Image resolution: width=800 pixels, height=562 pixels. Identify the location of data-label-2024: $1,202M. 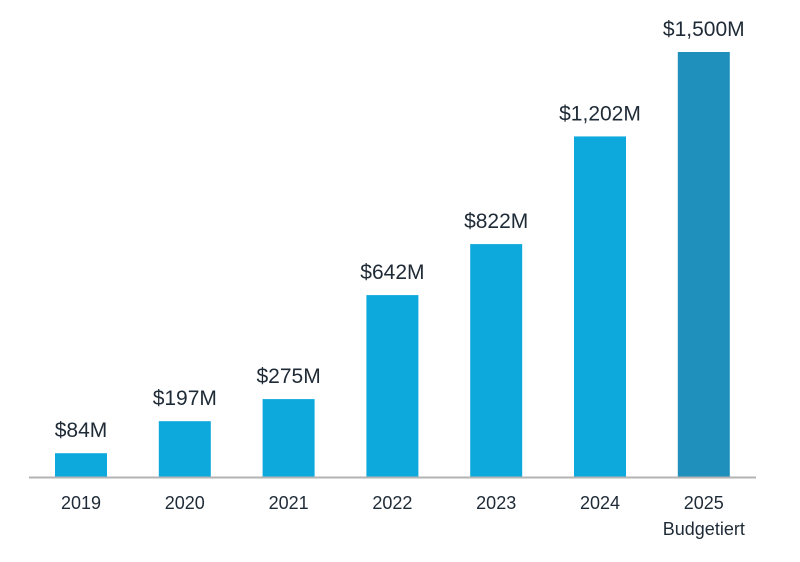
(600, 113).